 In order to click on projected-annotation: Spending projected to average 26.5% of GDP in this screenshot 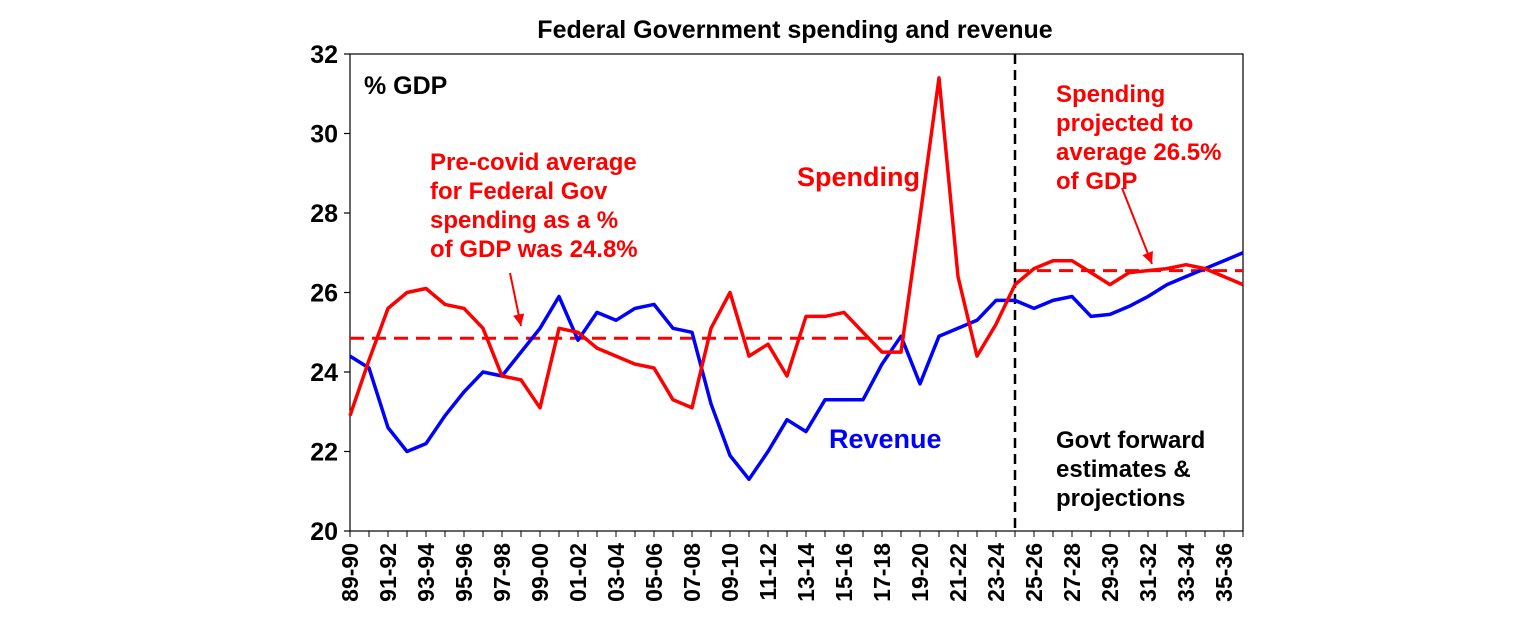, I will do `click(1138, 138)`.